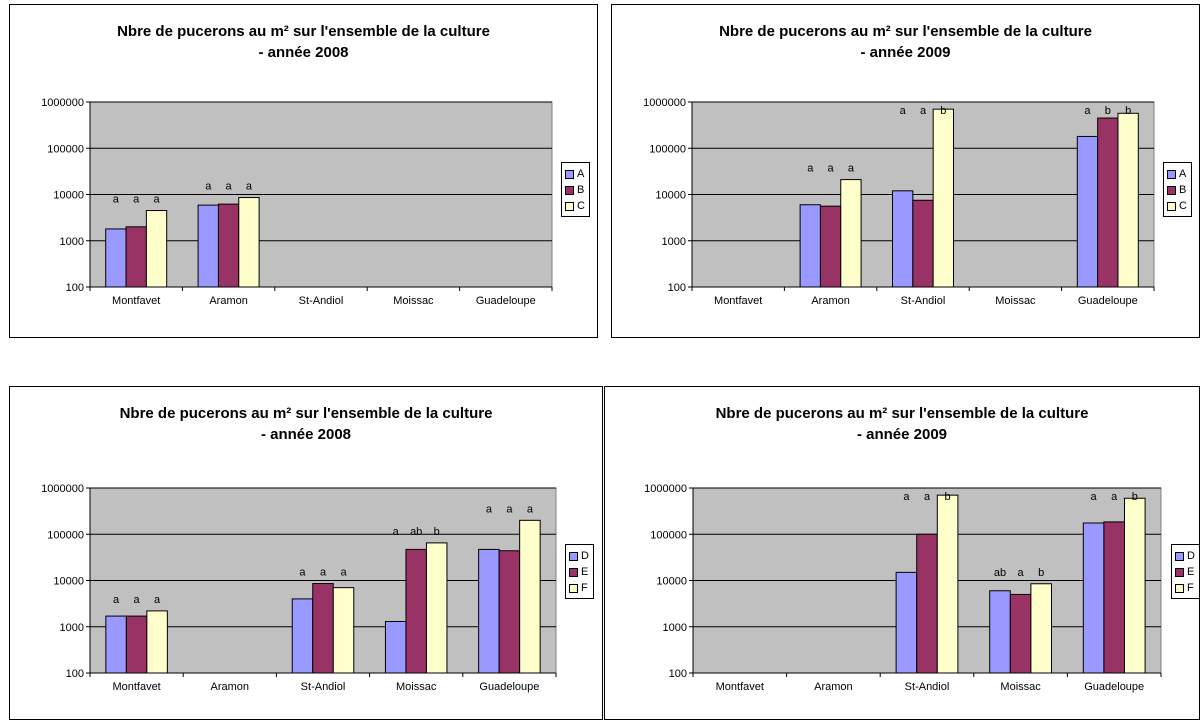  Describe the element at coordinates (1183, 190) in the screenshot. I see `legend-label: B` at that location.